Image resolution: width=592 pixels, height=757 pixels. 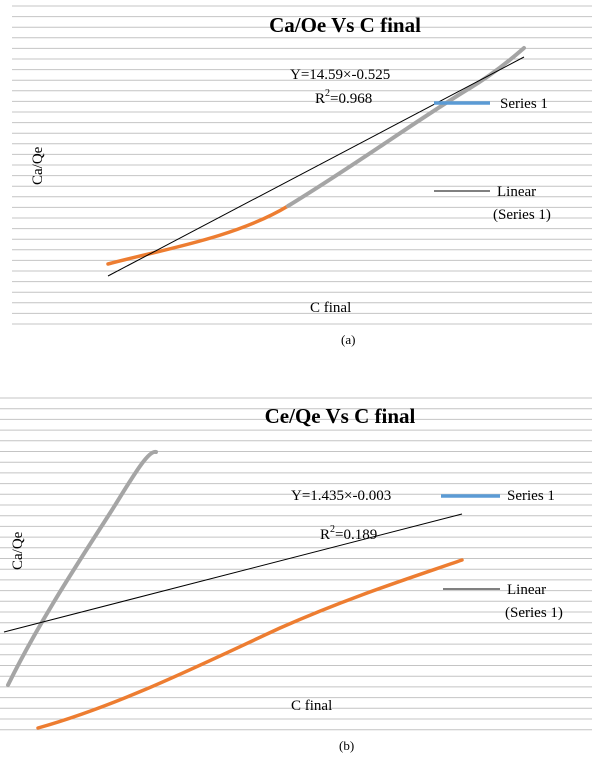 I want to click on r-squared-value-a: =0.968, so click(x=351, y=99).